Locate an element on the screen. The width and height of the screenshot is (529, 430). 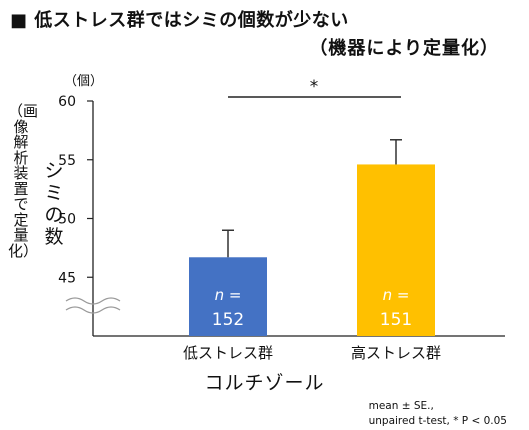
footnote-line-1: mean ± SE., is located at coordinates (401, 406).